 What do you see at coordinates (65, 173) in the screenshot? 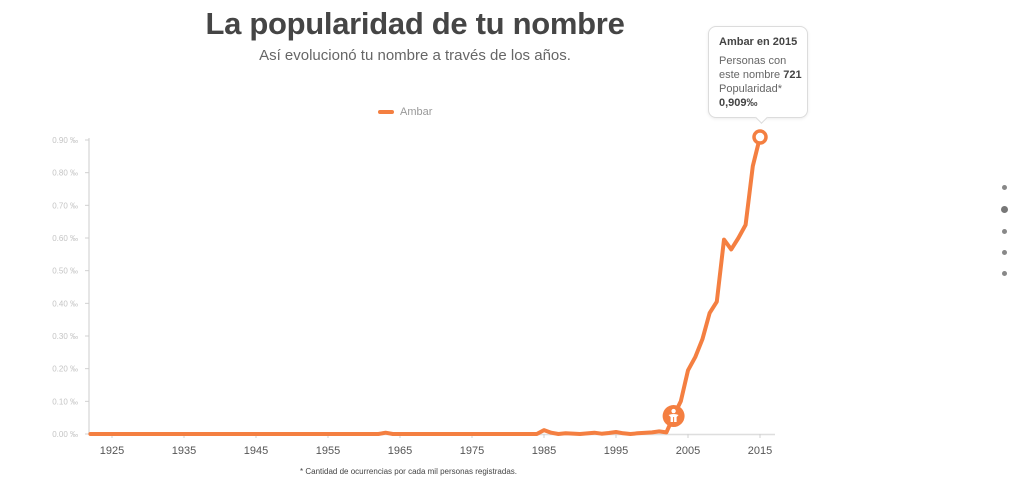
I see `y-tick-label: 0.80 ‰` at bounding box center [65, 173].